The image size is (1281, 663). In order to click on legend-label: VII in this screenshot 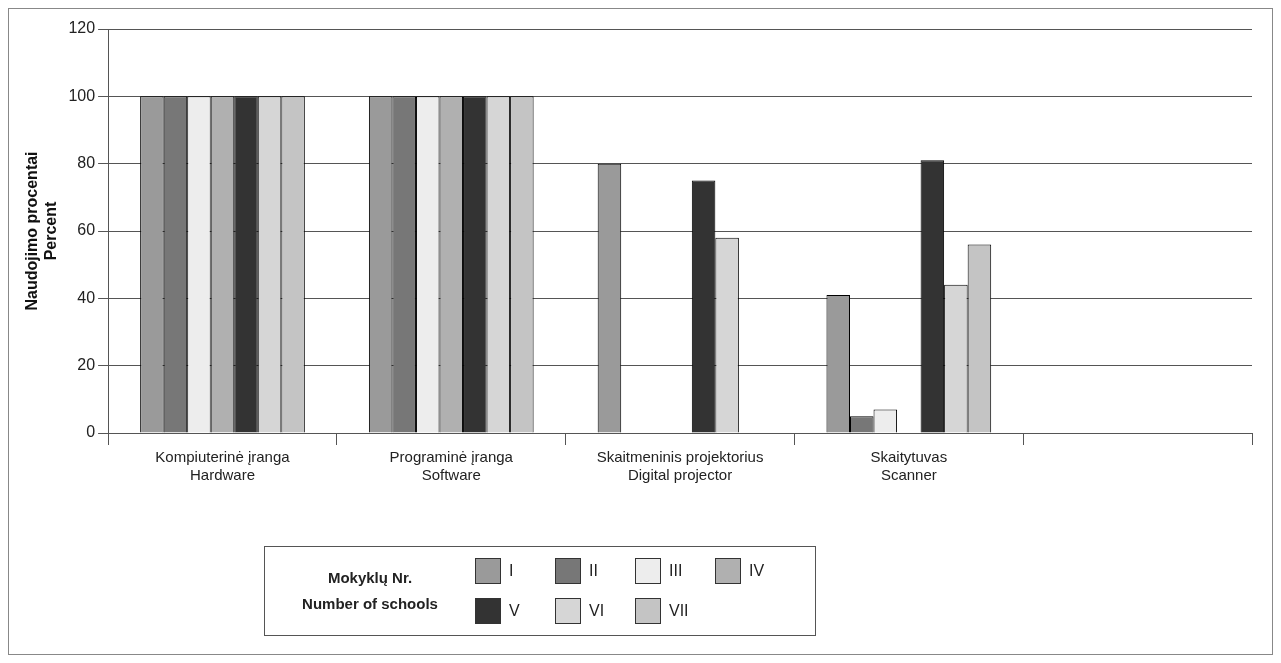, I will do `click(679, 611)`.